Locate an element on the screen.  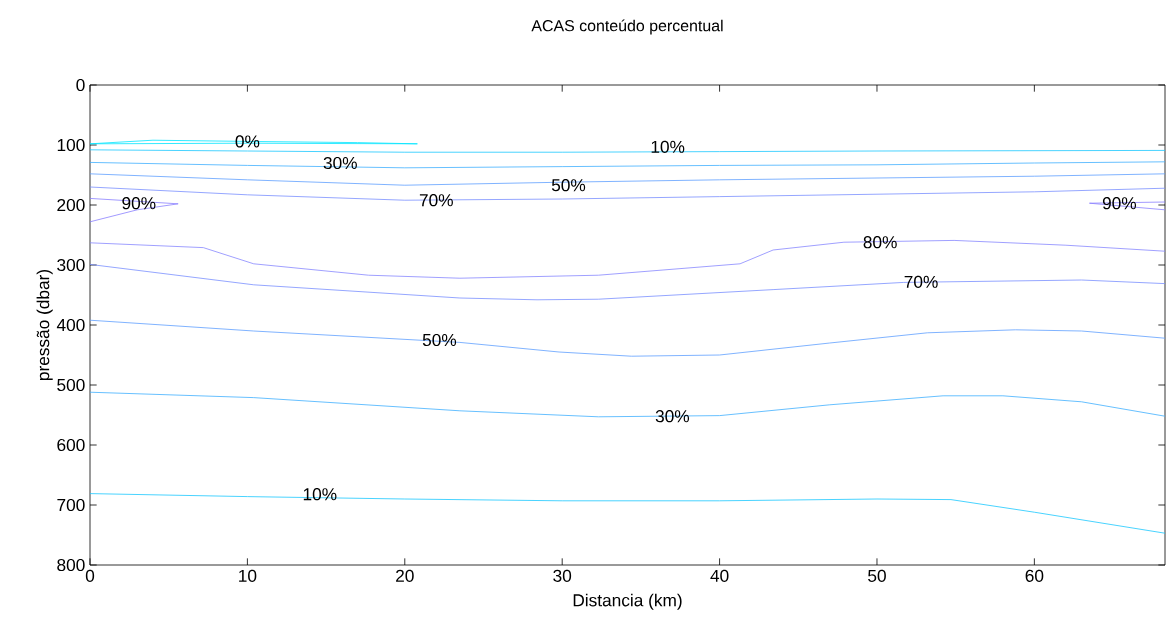
y-tick-label: 200 is located at coordinates (71, 205).